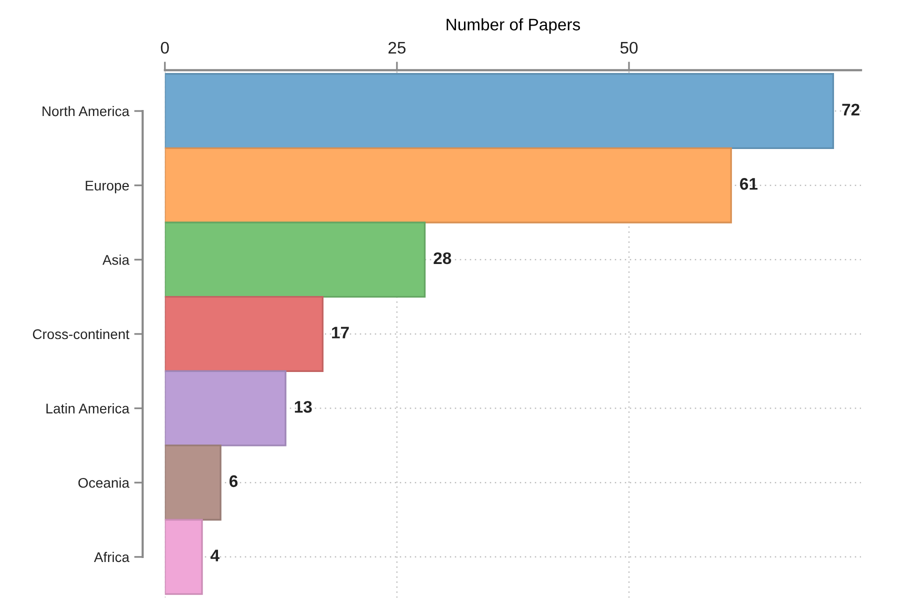 This screenshot has height=610, width=916. What do you see at coordinates (303, 406) in the screenshot?
I see `data-label: 13` at bounding box center [303, 406].